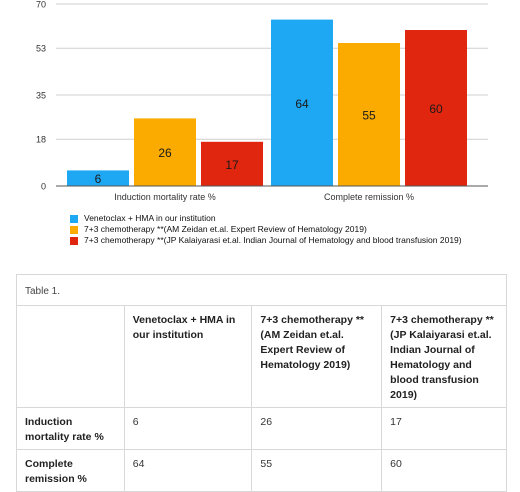 The height and width of the screenshot is (492, 520). What do you see at coordinates (188, 428) in the screenshot?
I see `table-cell: 6` at bounding box center [188, 428].